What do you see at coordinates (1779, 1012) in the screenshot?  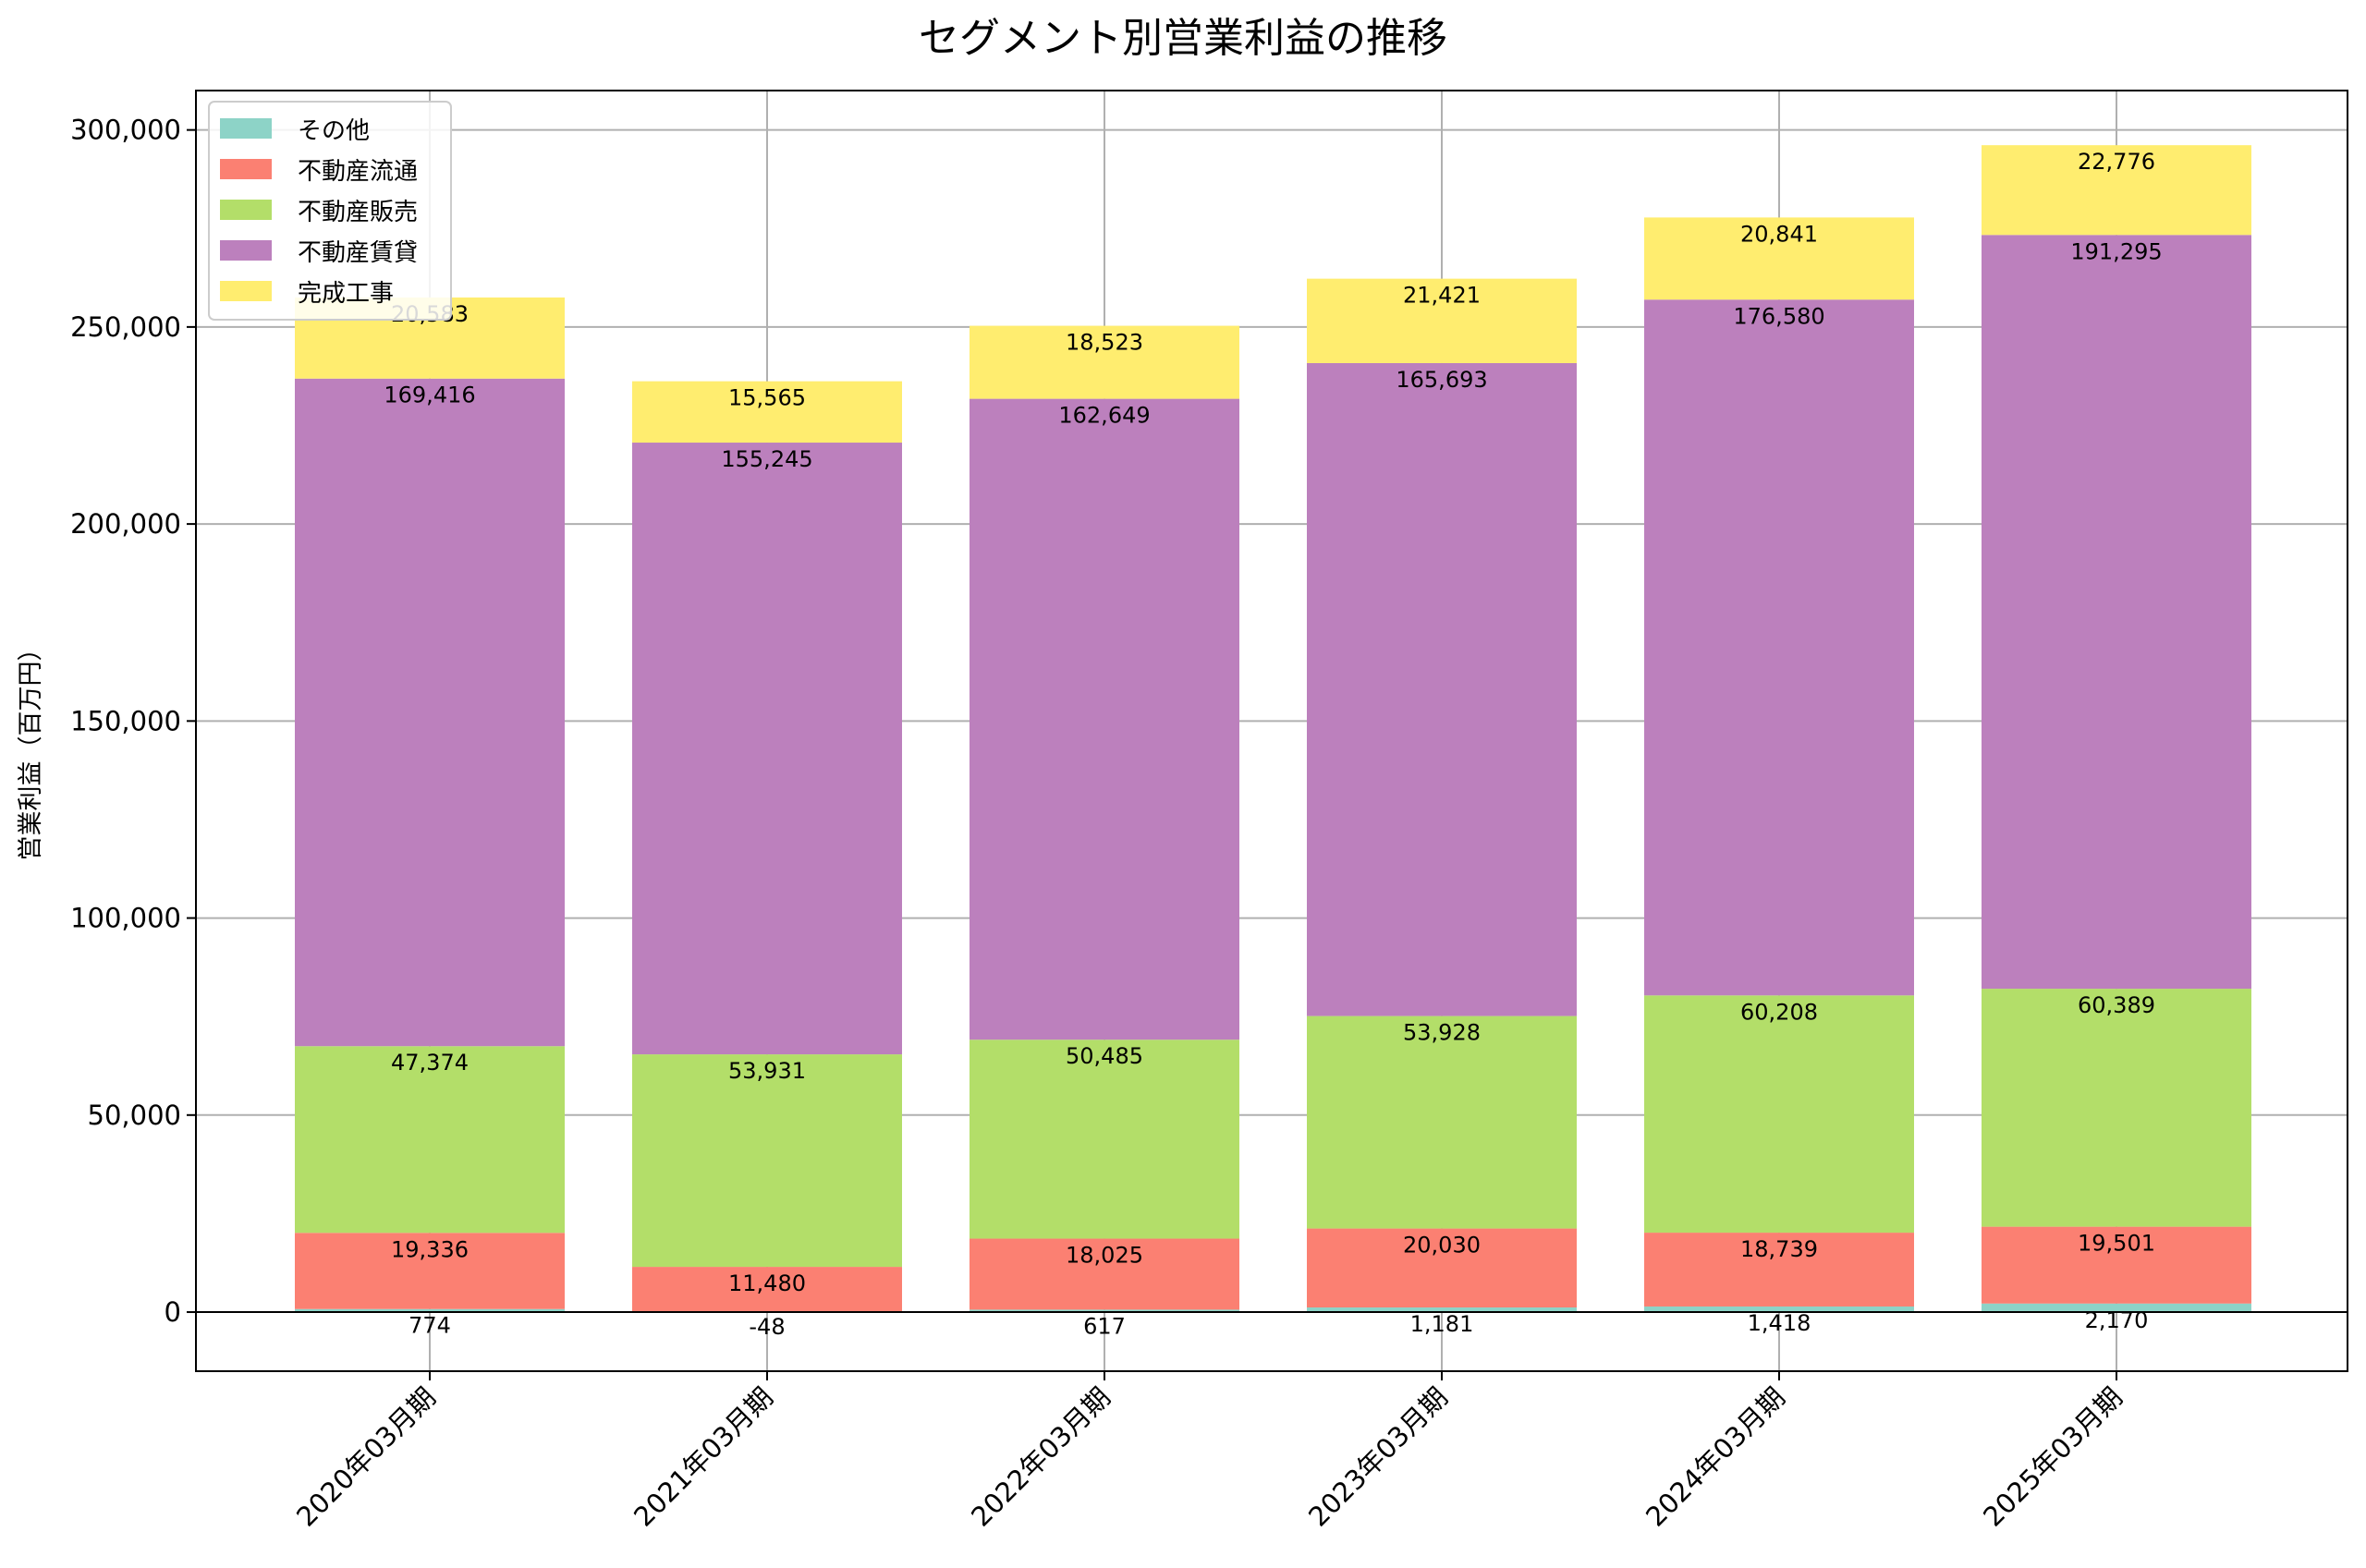 I see `data-label: 60,208` at bounding box center [1779, 1012].